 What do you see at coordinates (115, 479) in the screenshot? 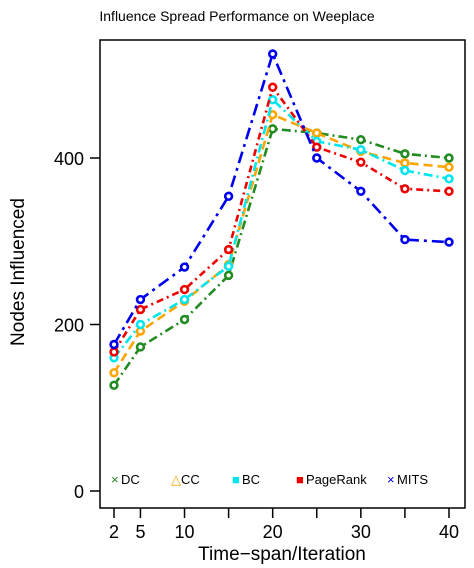
I see `legend-symbol-dc: ×` at bounding box center [115, 479].